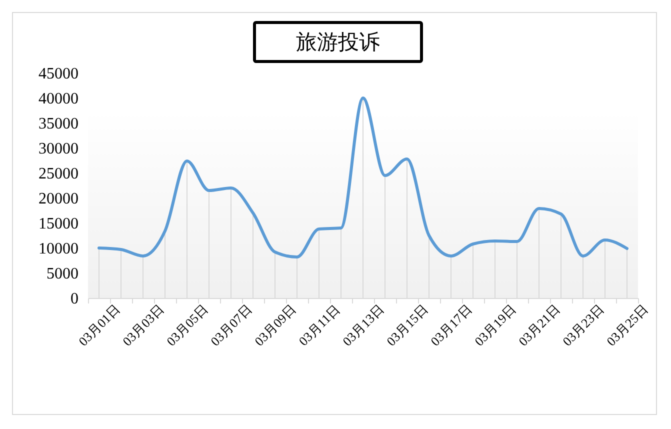 This screenshot has height=429, width=671. What do you see at coordinates (338, 42) in the screenshot?
I see `chart-title: 旅游投诉` at bounding box center [338, 42].